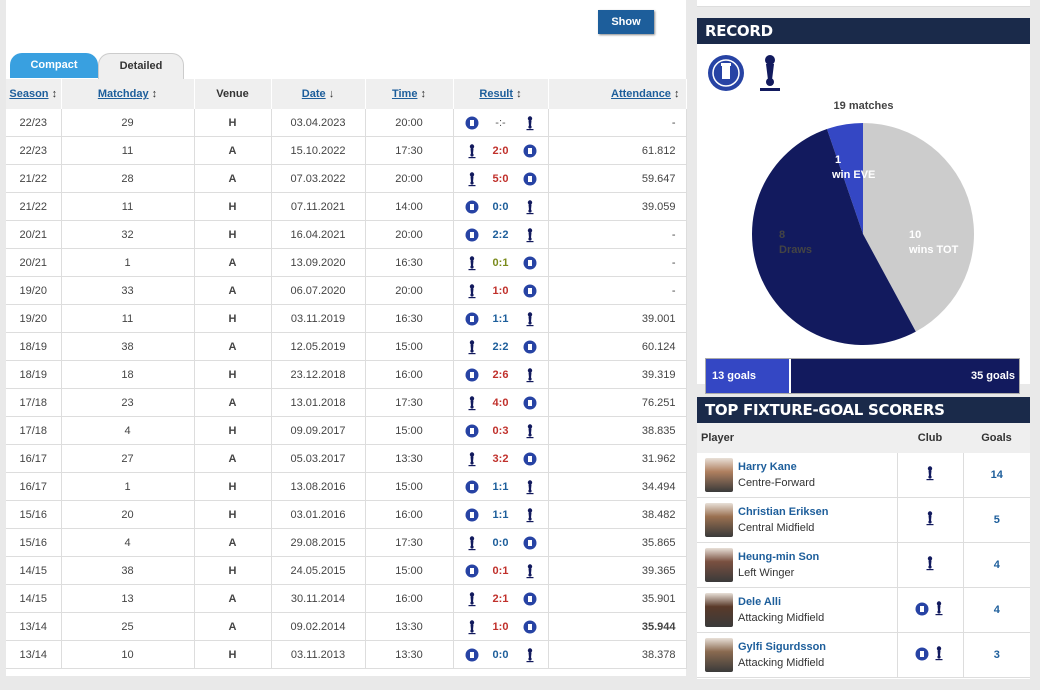 Image resolution: width=1040 pixels, height=690 pixels. Describe the element at coordinates (346, 346) in the screenshot. I see `table-row: 18/19 38 A 12.05.2019 15:00 2:2 60.124` at that location.